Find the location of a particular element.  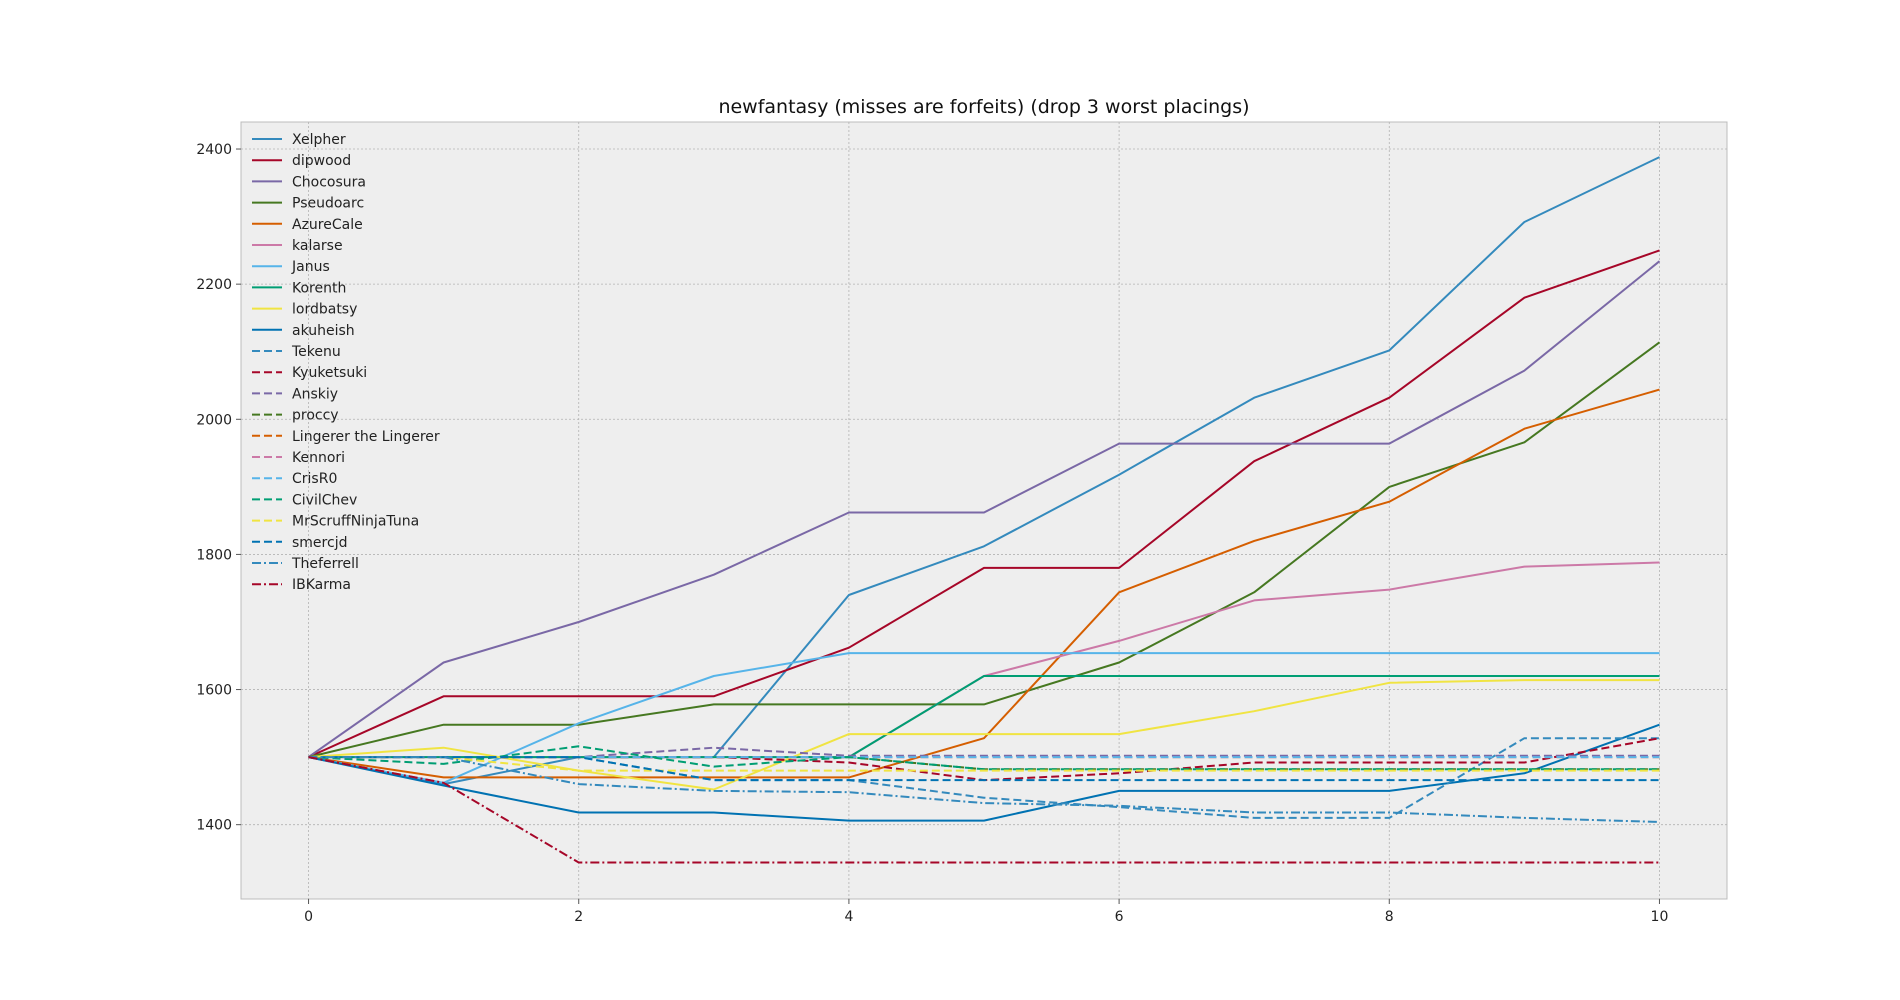

y-tick-label: 2200 is located at coordinates (214, 285).